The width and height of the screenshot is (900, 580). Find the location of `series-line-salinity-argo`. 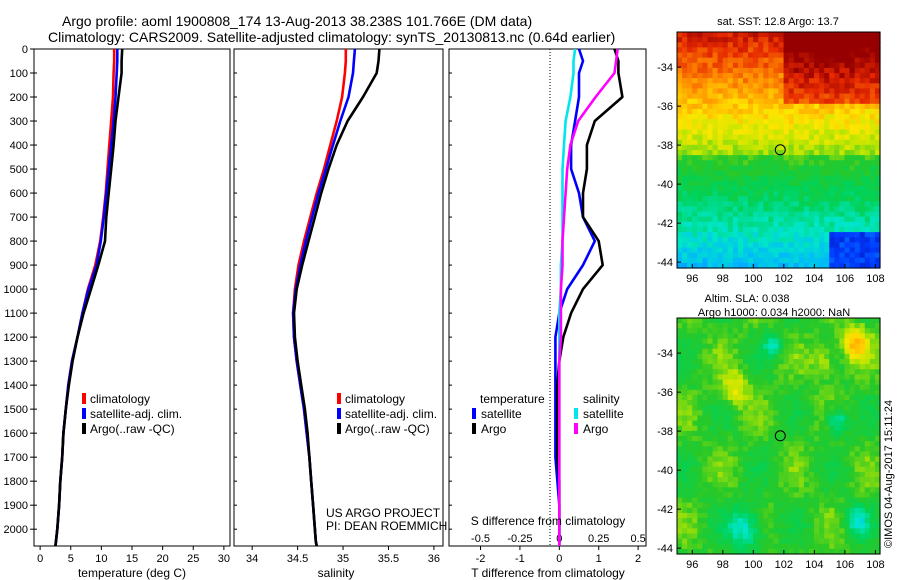

series-line-salinity-argo is located at coordinates (588, 297).